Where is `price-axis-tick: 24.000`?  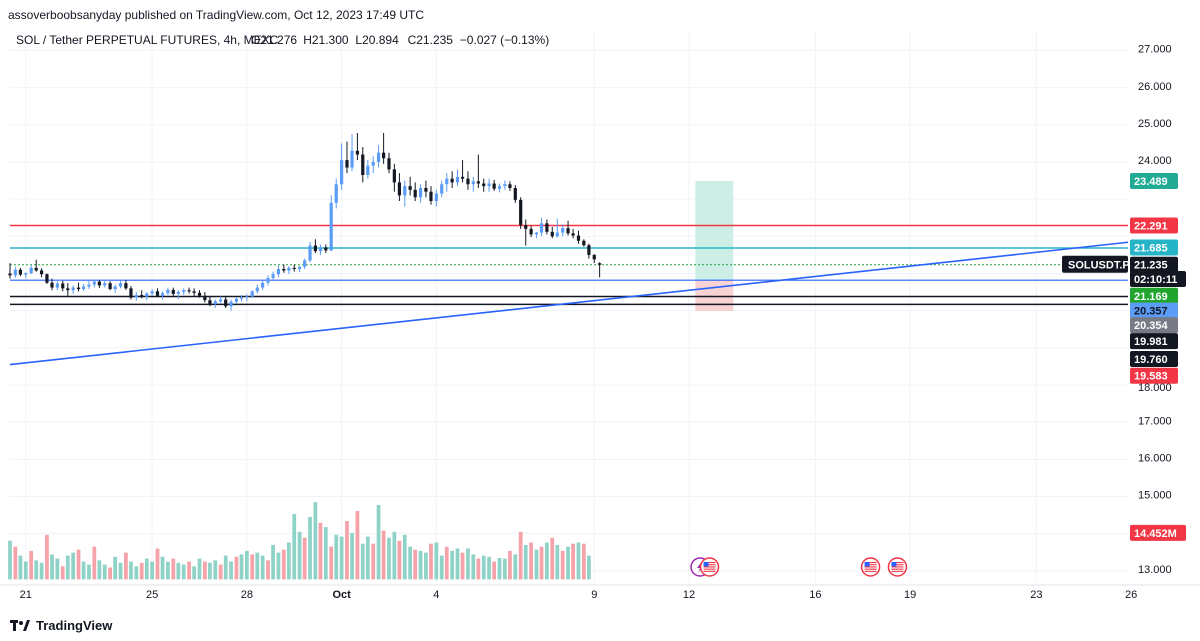 price-axis-tick: 24.000 is located at coordinates (1155, 161).